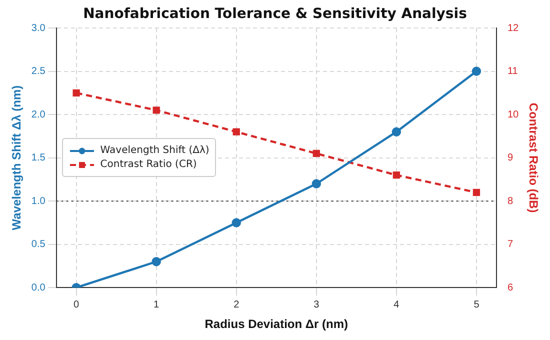 The height and width of the screenshot is (340, 550). Describe the element at coordinates (510, 244) in the screenshot. I see `y2-tick-label: 7` at that location.